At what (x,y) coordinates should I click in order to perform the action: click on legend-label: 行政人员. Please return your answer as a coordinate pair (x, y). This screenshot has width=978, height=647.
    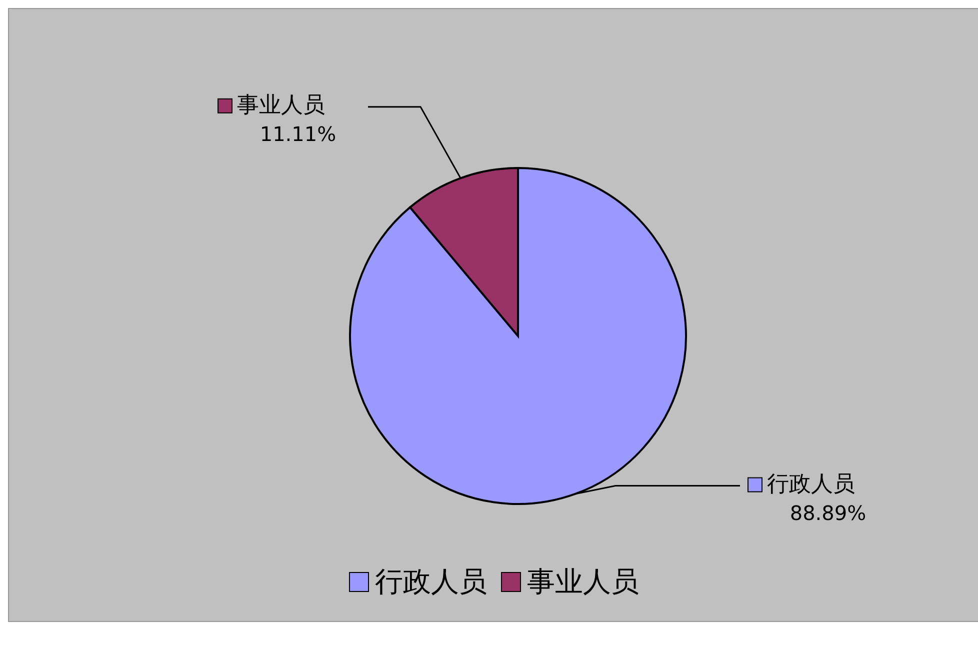
    Looking at the image, I should click on (431, 582).